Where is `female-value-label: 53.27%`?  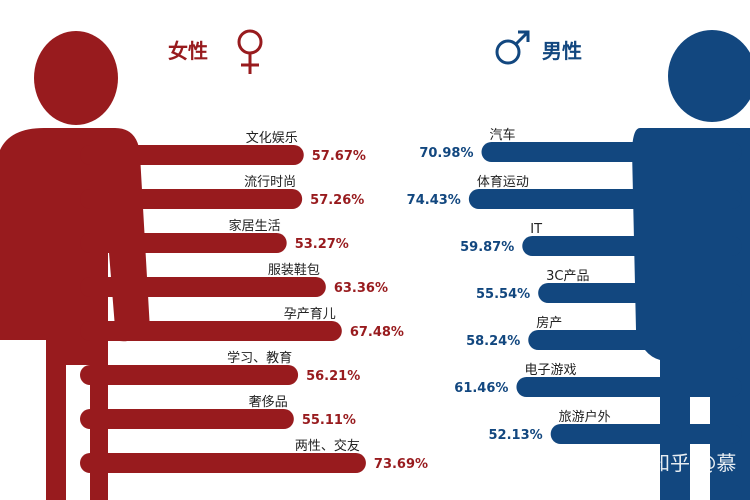
female-value-label: 53.27% is located at coordinates (322, 244).